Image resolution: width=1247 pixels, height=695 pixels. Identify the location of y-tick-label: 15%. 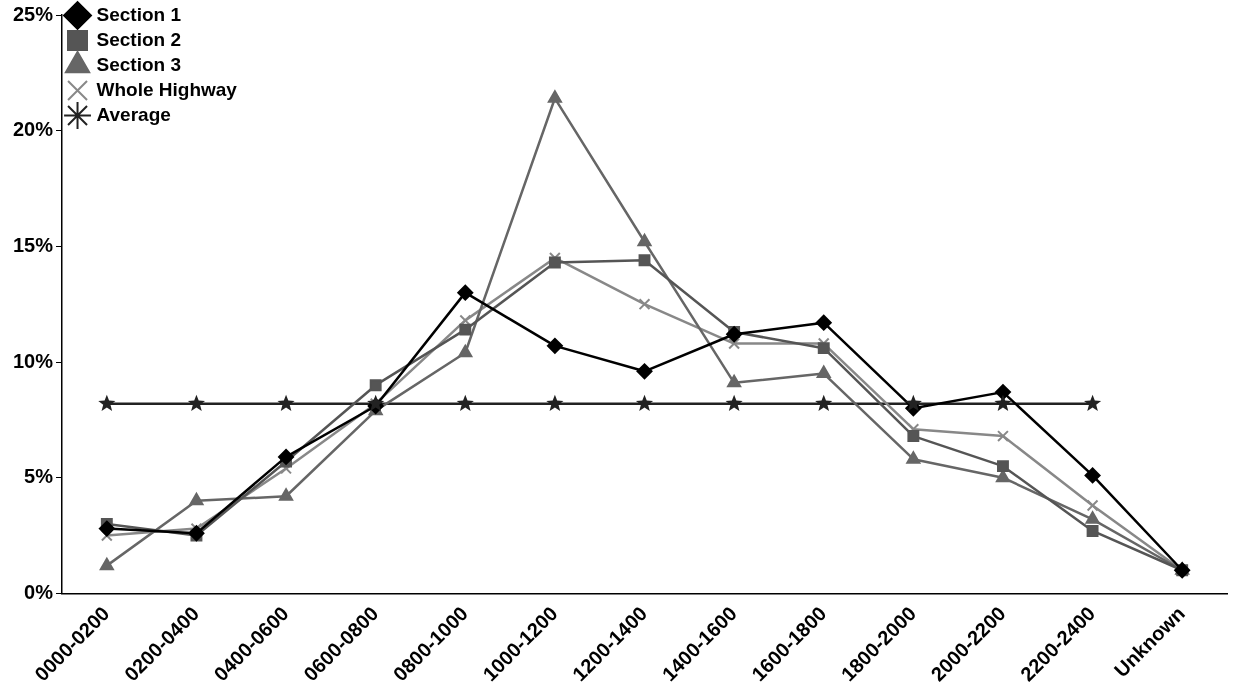
(33, 244).